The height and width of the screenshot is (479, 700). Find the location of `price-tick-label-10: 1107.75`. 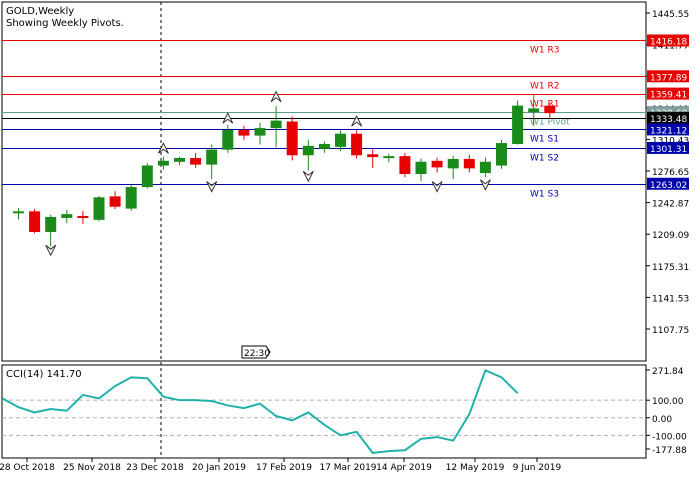

price-tick-label-10: 1107.75 is located at coordinates (670, 331).